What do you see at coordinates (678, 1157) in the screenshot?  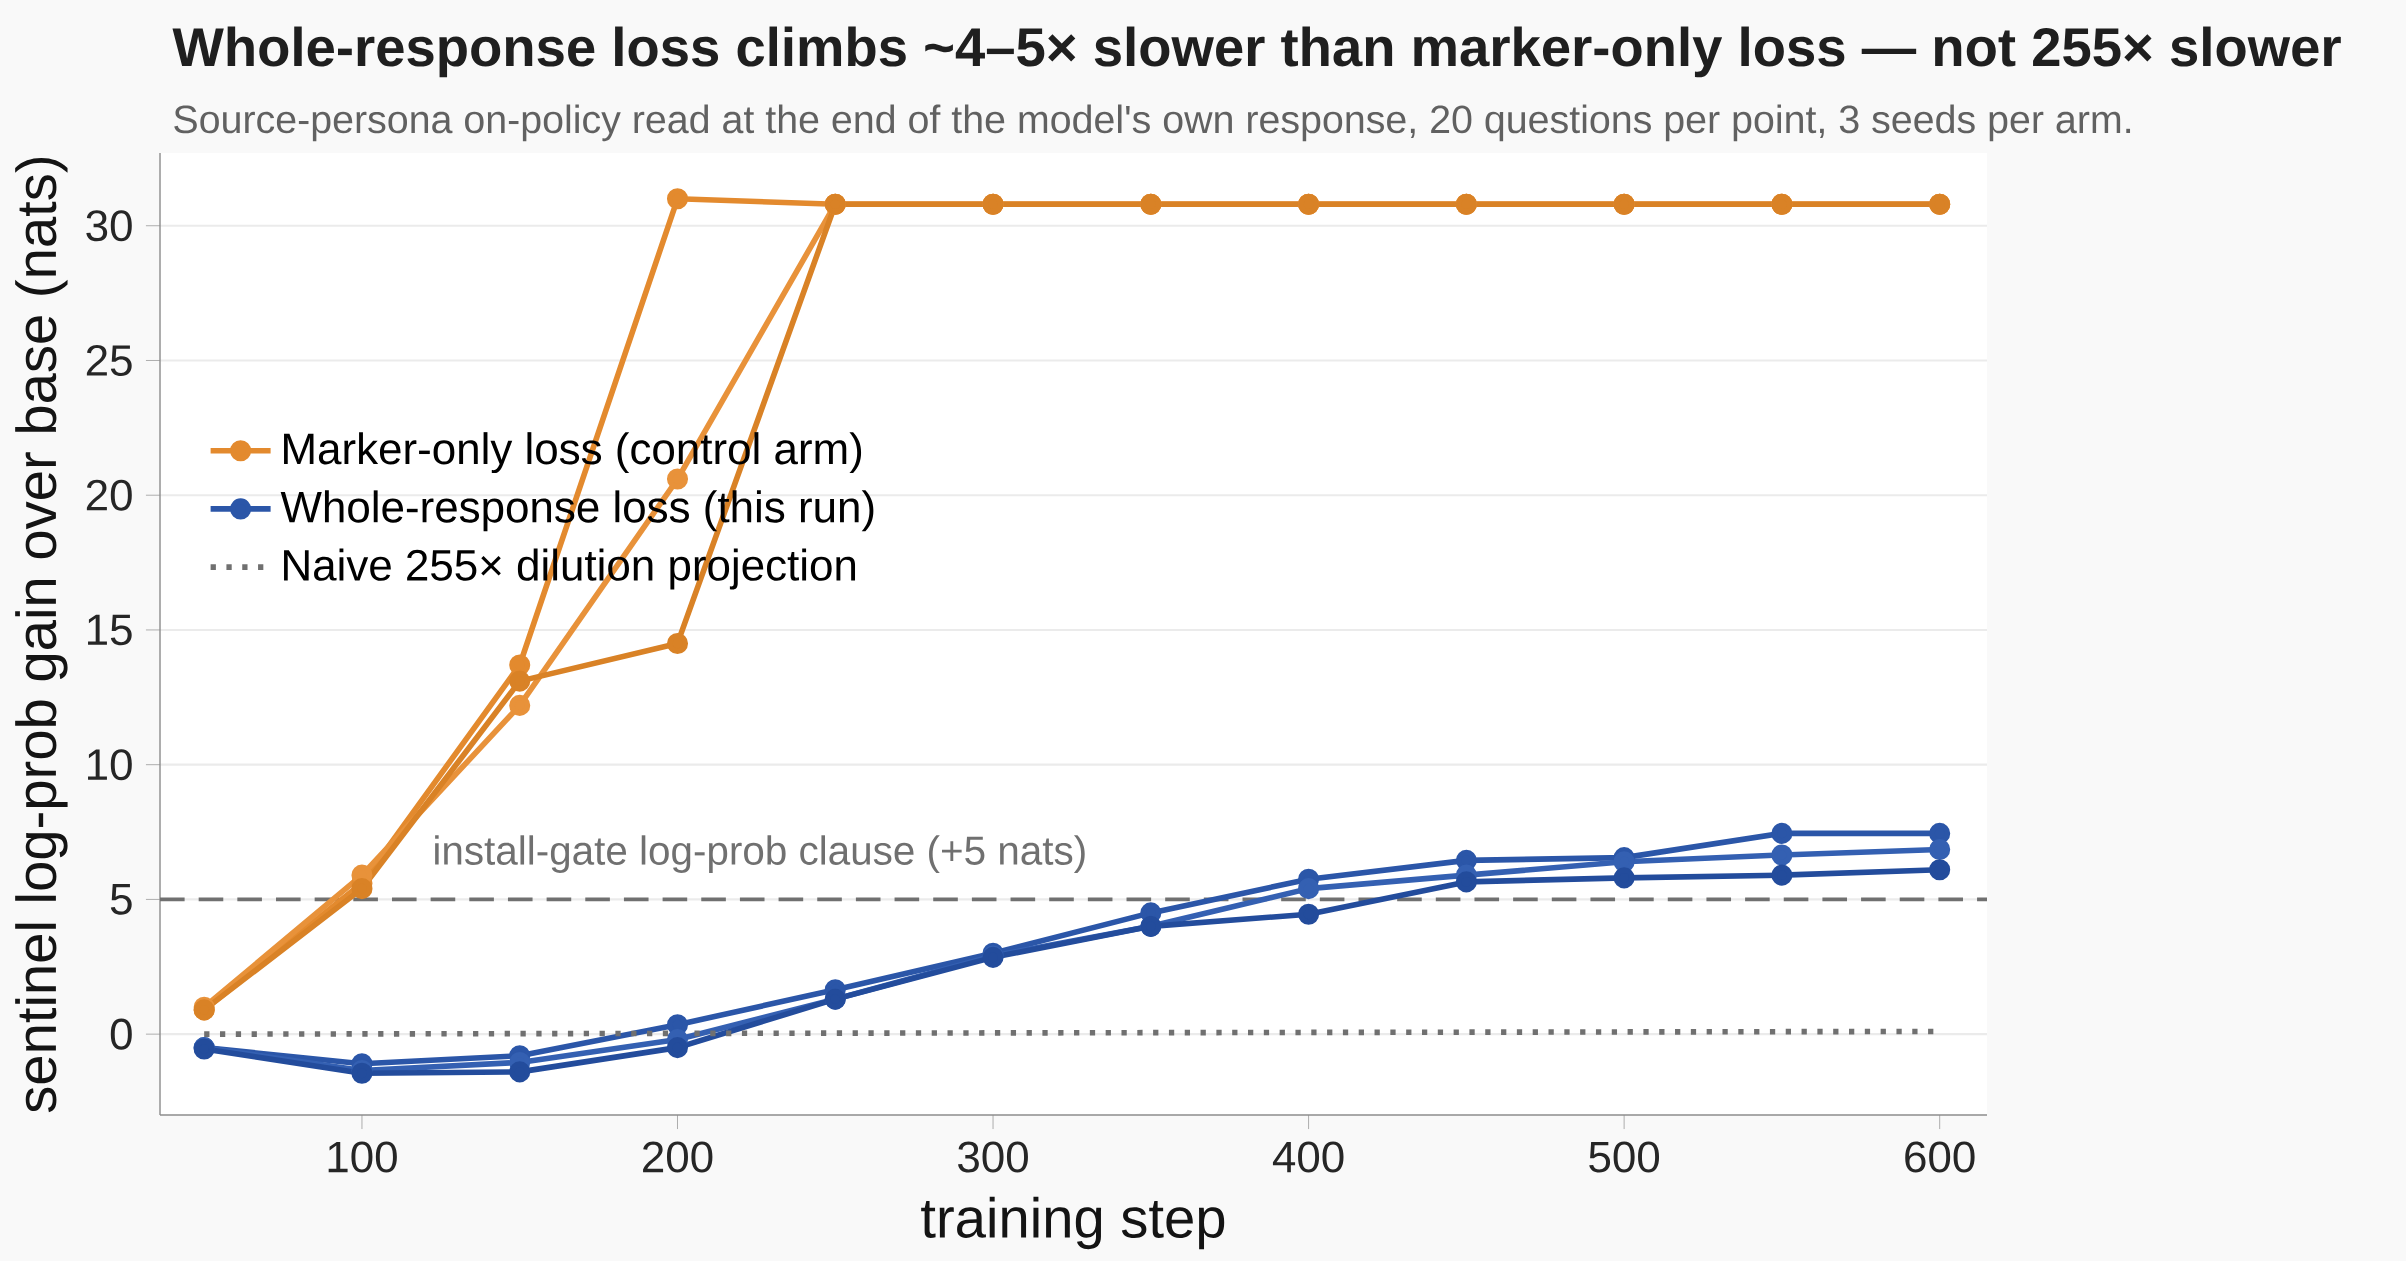 I see `x-tick-label: 200` at bounding box center [678, 1157].